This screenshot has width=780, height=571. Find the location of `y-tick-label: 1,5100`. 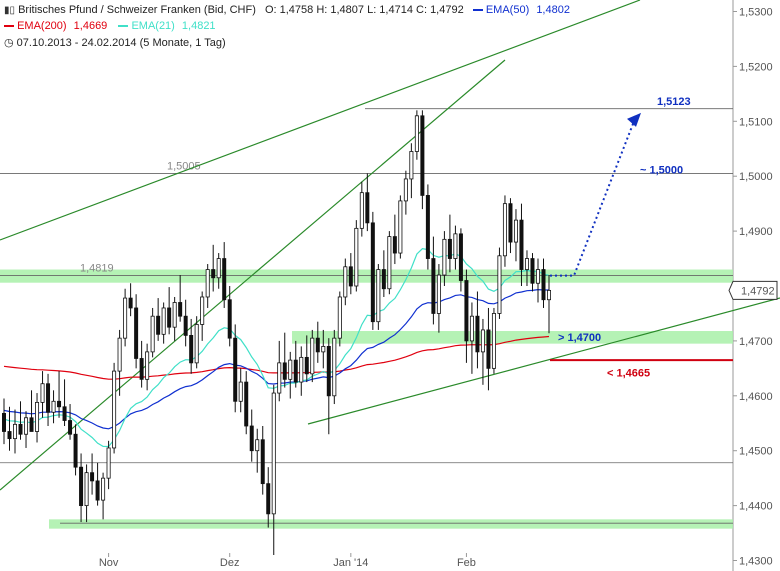

y-tick-label: 1,5100 is located at coordinates (756, 122).